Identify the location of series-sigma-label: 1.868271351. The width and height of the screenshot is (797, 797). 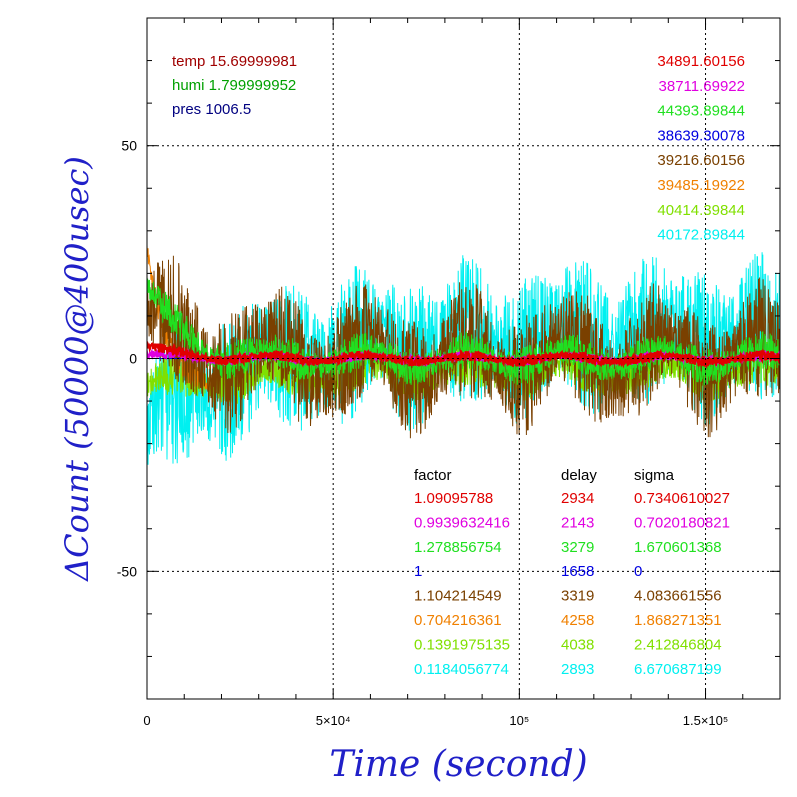
(678, 620).